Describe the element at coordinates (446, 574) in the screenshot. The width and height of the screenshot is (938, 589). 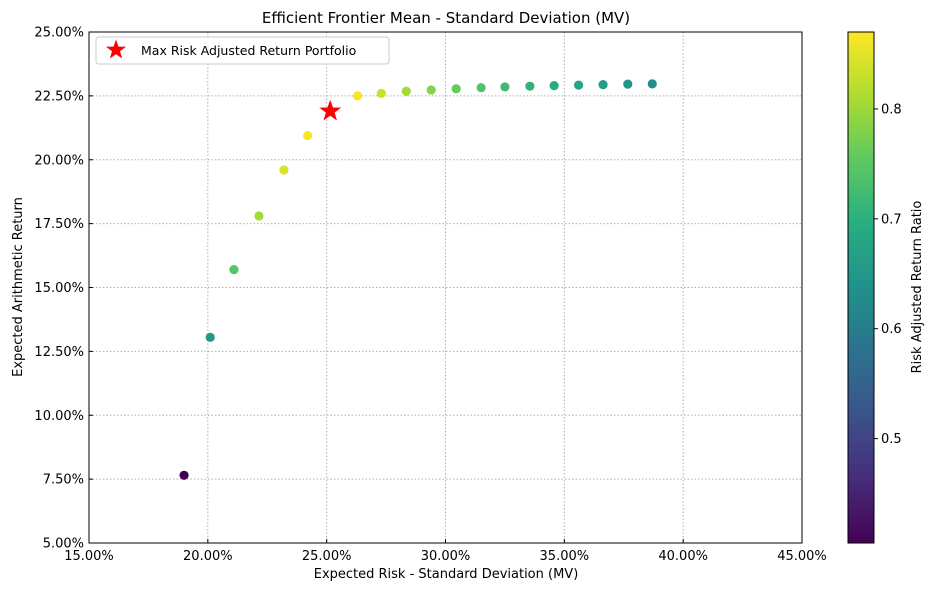
I see `x-axis-label: Expected Risk - Standard Deviation (MV)` at that location.